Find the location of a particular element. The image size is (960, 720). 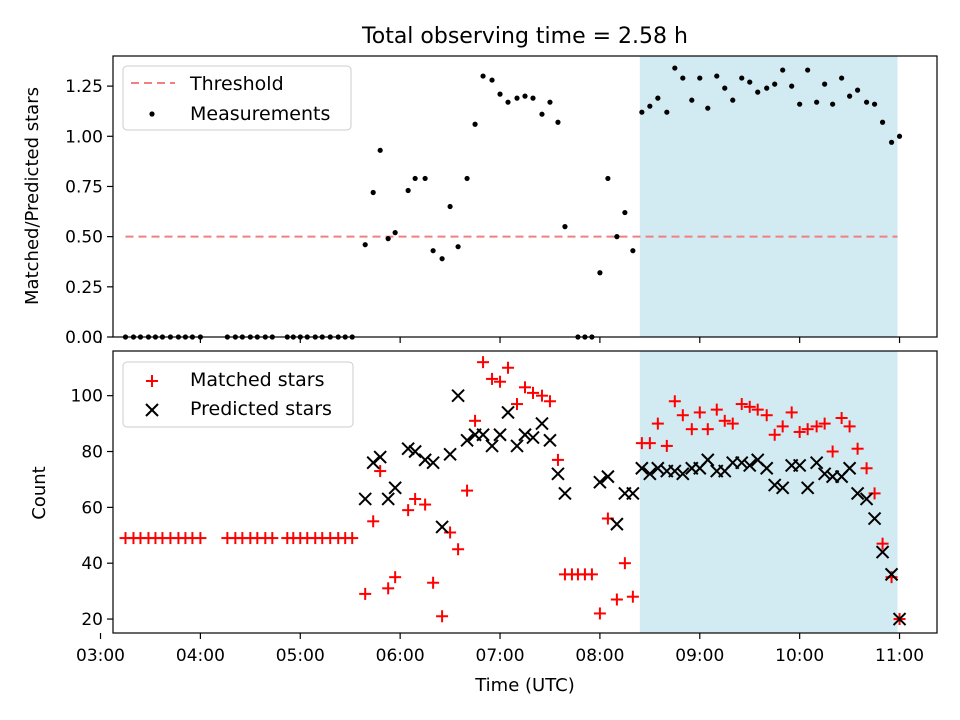

bottom-y-tick-label: 20 is located at coordinates (92, 620).